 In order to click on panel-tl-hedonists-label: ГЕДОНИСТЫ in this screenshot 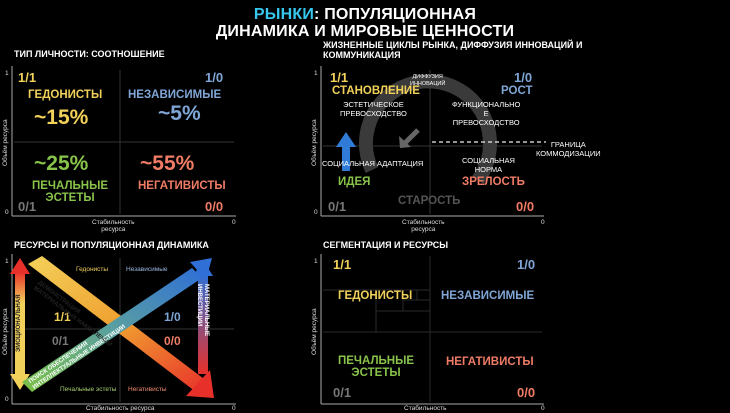, I will do `click(65, 95)`.